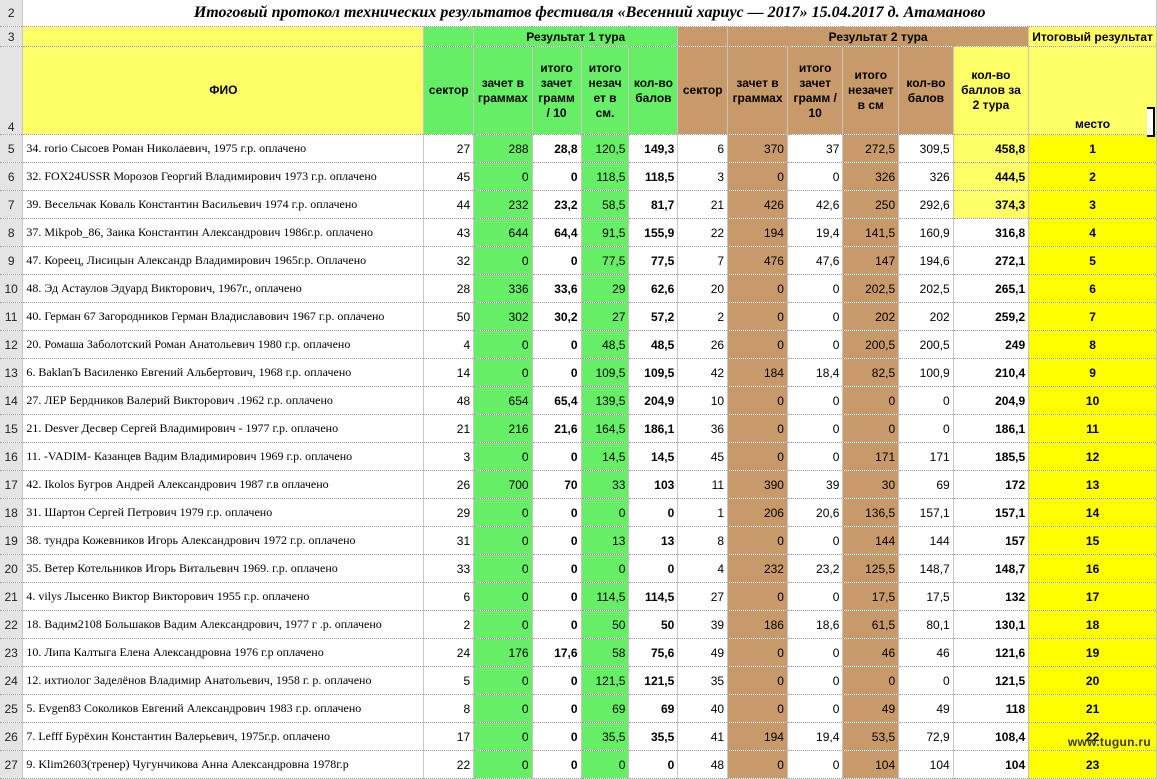 The image size is (1157, 779). Describe the element at coordinates (871, 344) in the screenshot. I see `cell-u2: 200,5` at that location.